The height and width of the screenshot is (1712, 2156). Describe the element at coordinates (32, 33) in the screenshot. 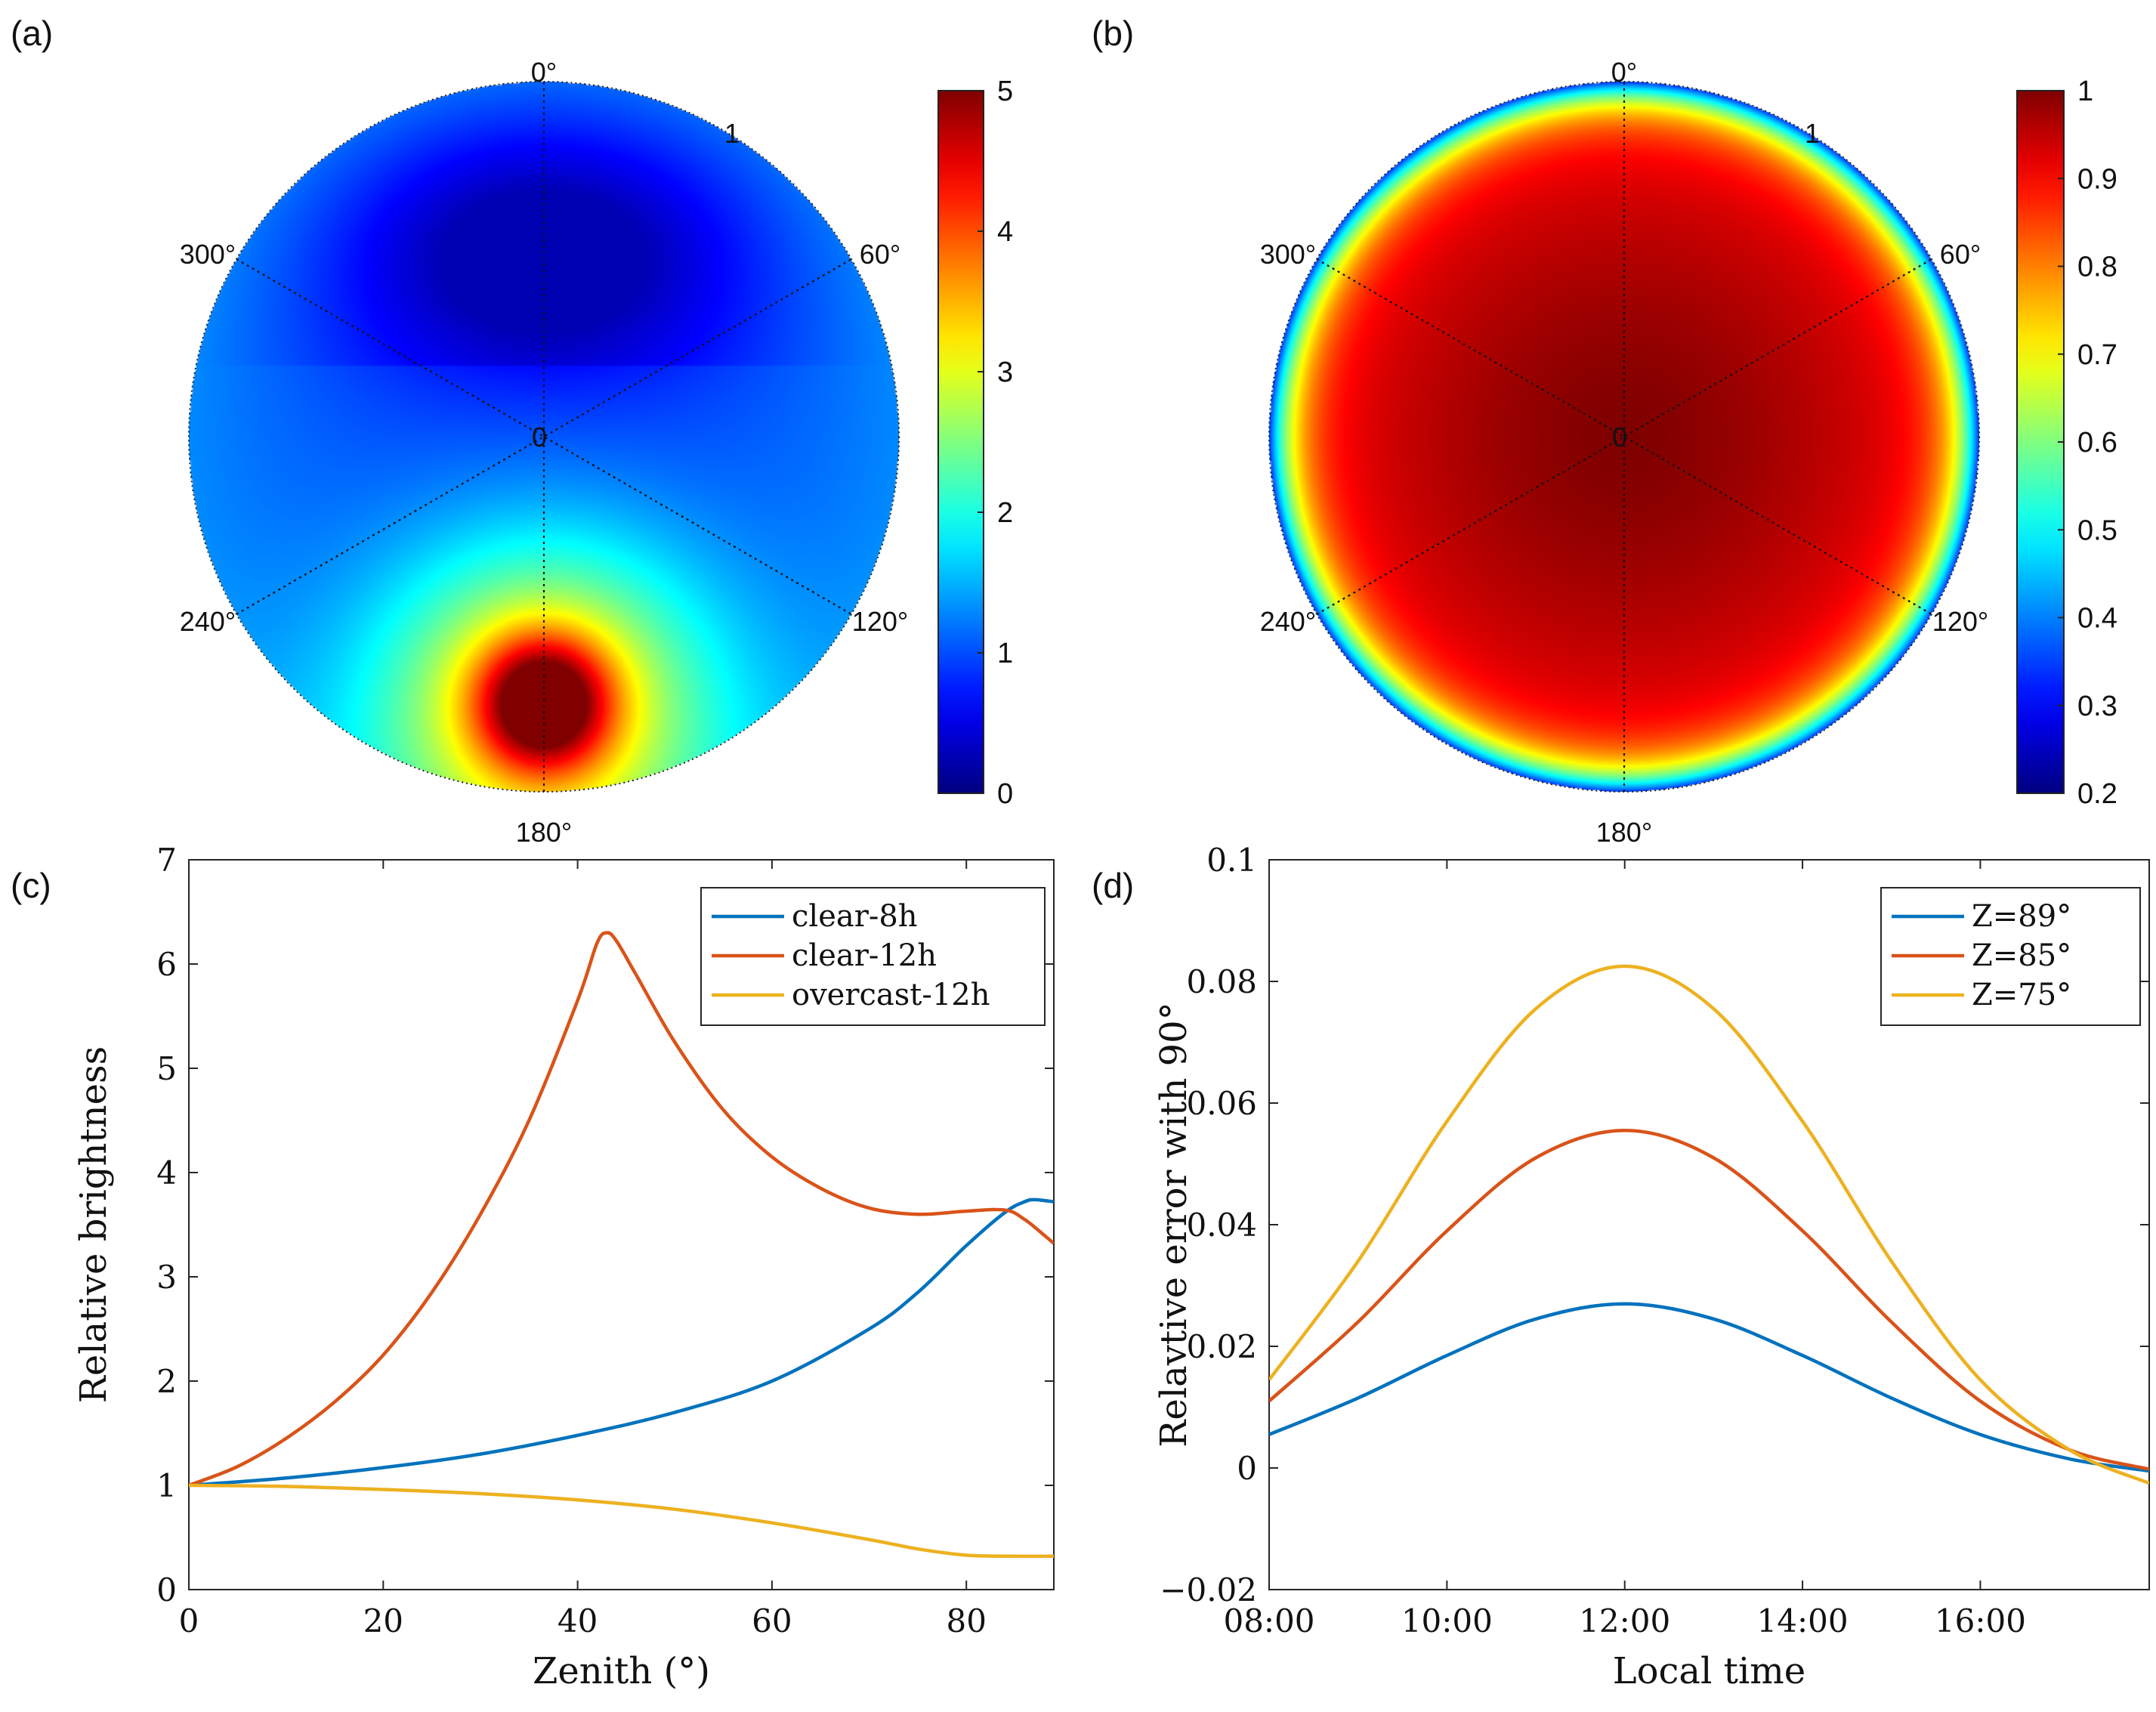

I see `panel-label-a: (a)` at that location.